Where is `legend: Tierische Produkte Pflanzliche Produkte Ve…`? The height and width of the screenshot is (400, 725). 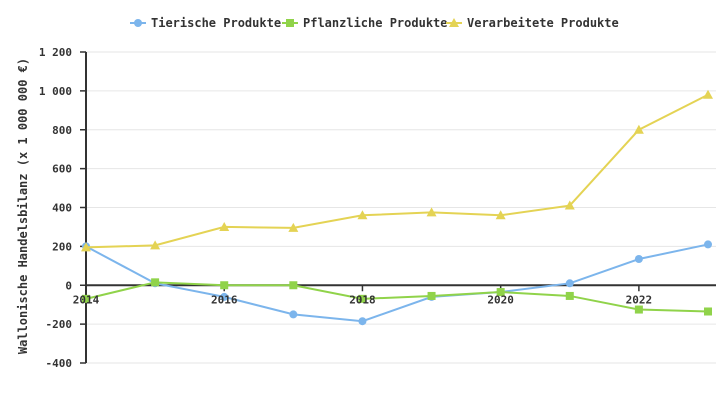
legend: Tierische Produkte Pflanzliche Produkte Ve… is located at coordinates (374, 23).